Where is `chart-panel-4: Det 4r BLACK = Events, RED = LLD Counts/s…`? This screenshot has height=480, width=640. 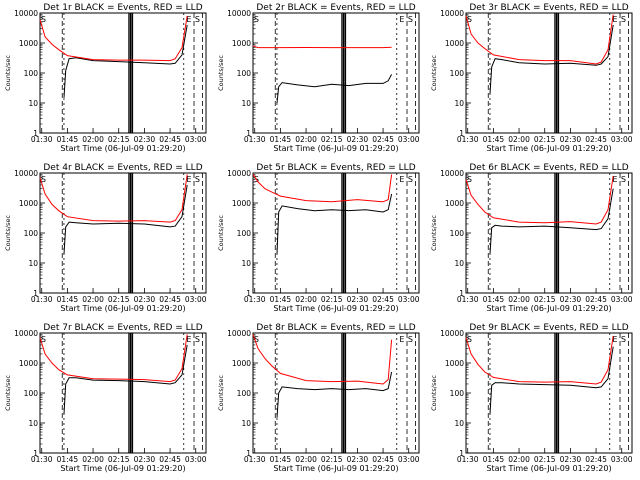
chart-panel-4: Det 4r BLACK = Events, RED = LLD Counts/s… is located at coordinates (105, 238).